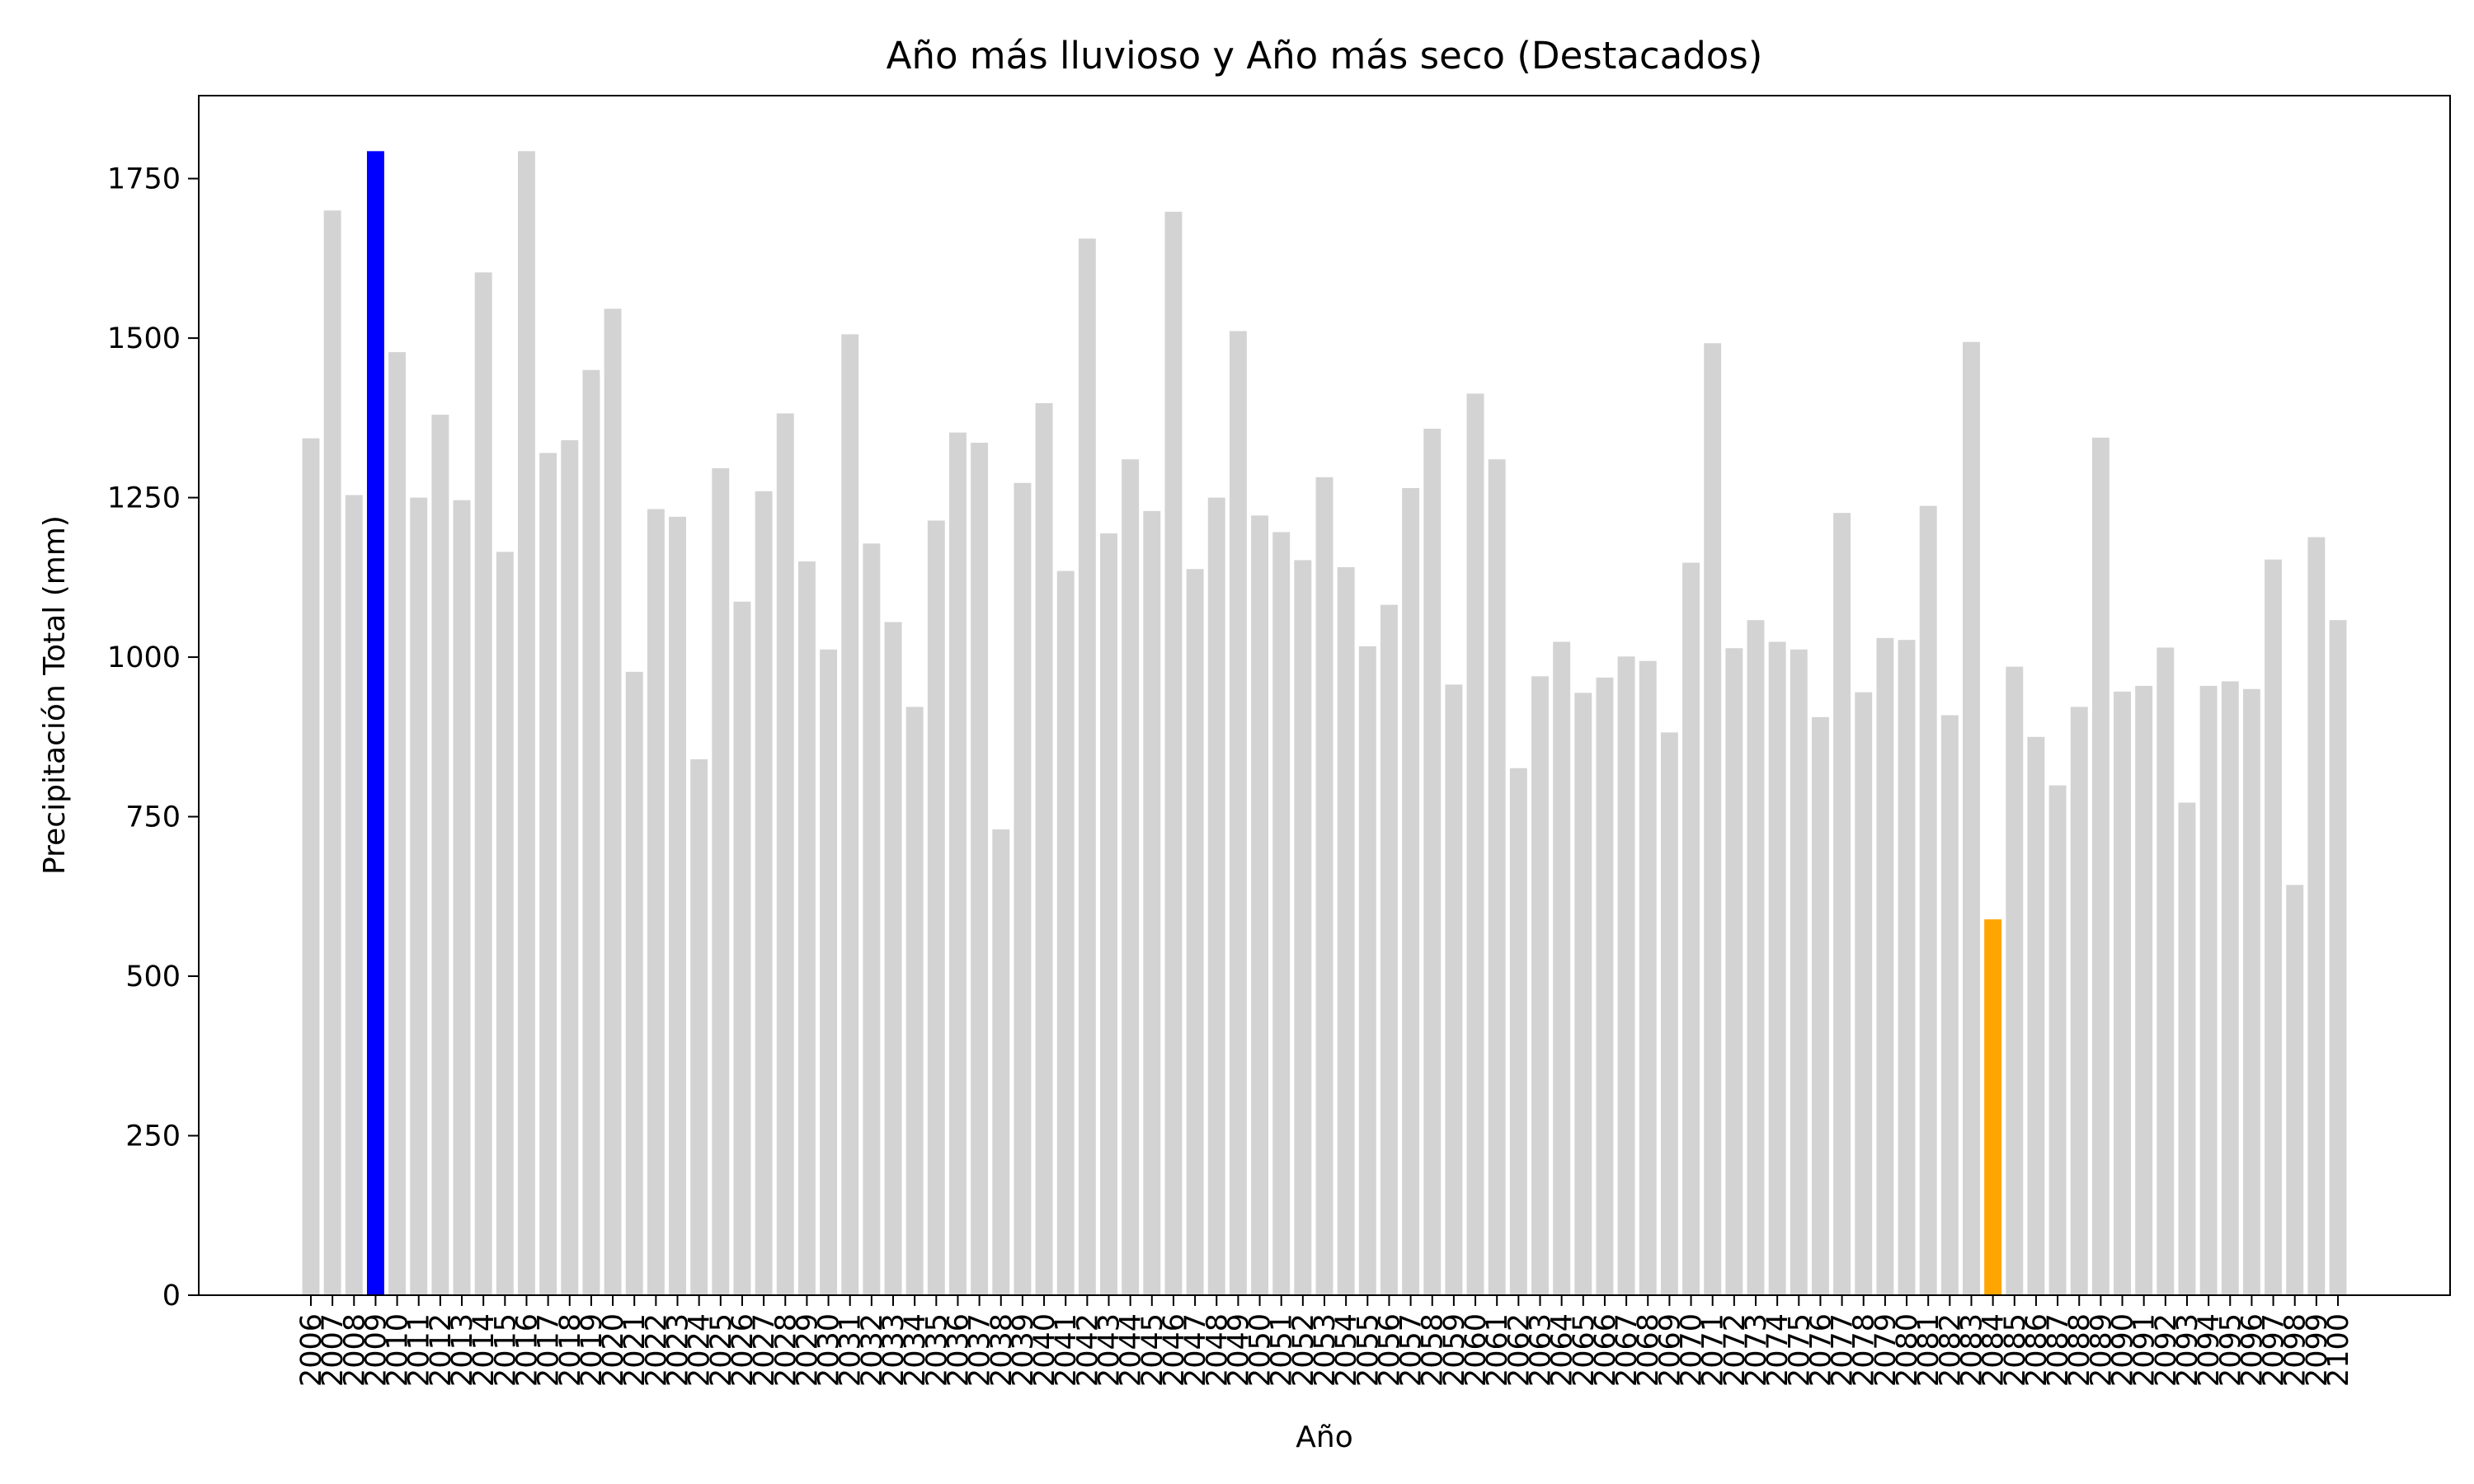 The height and width of the screenshot is (1484, 2474). I want to click on x-tick-label: 2069, so click(1669, 1350).